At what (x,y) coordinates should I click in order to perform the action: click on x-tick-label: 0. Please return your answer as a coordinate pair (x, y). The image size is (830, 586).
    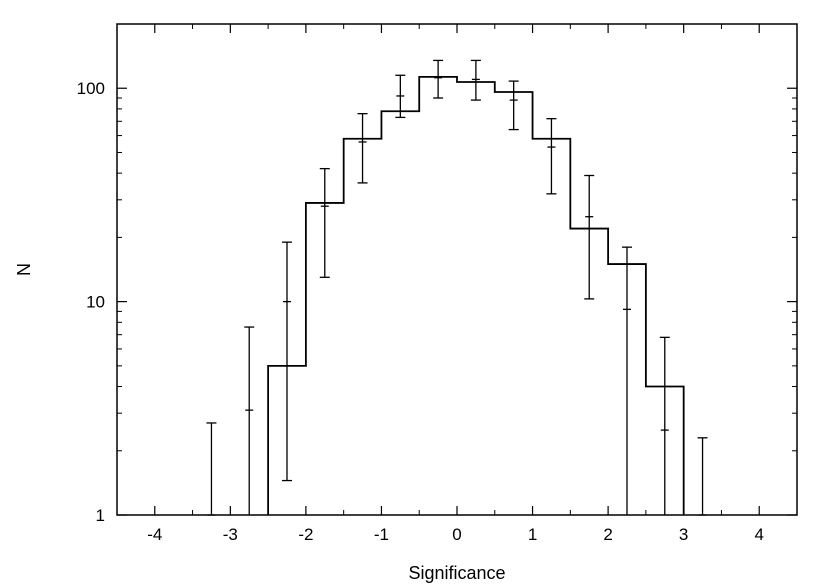
    Looking at the image, I should click on (456, 534).